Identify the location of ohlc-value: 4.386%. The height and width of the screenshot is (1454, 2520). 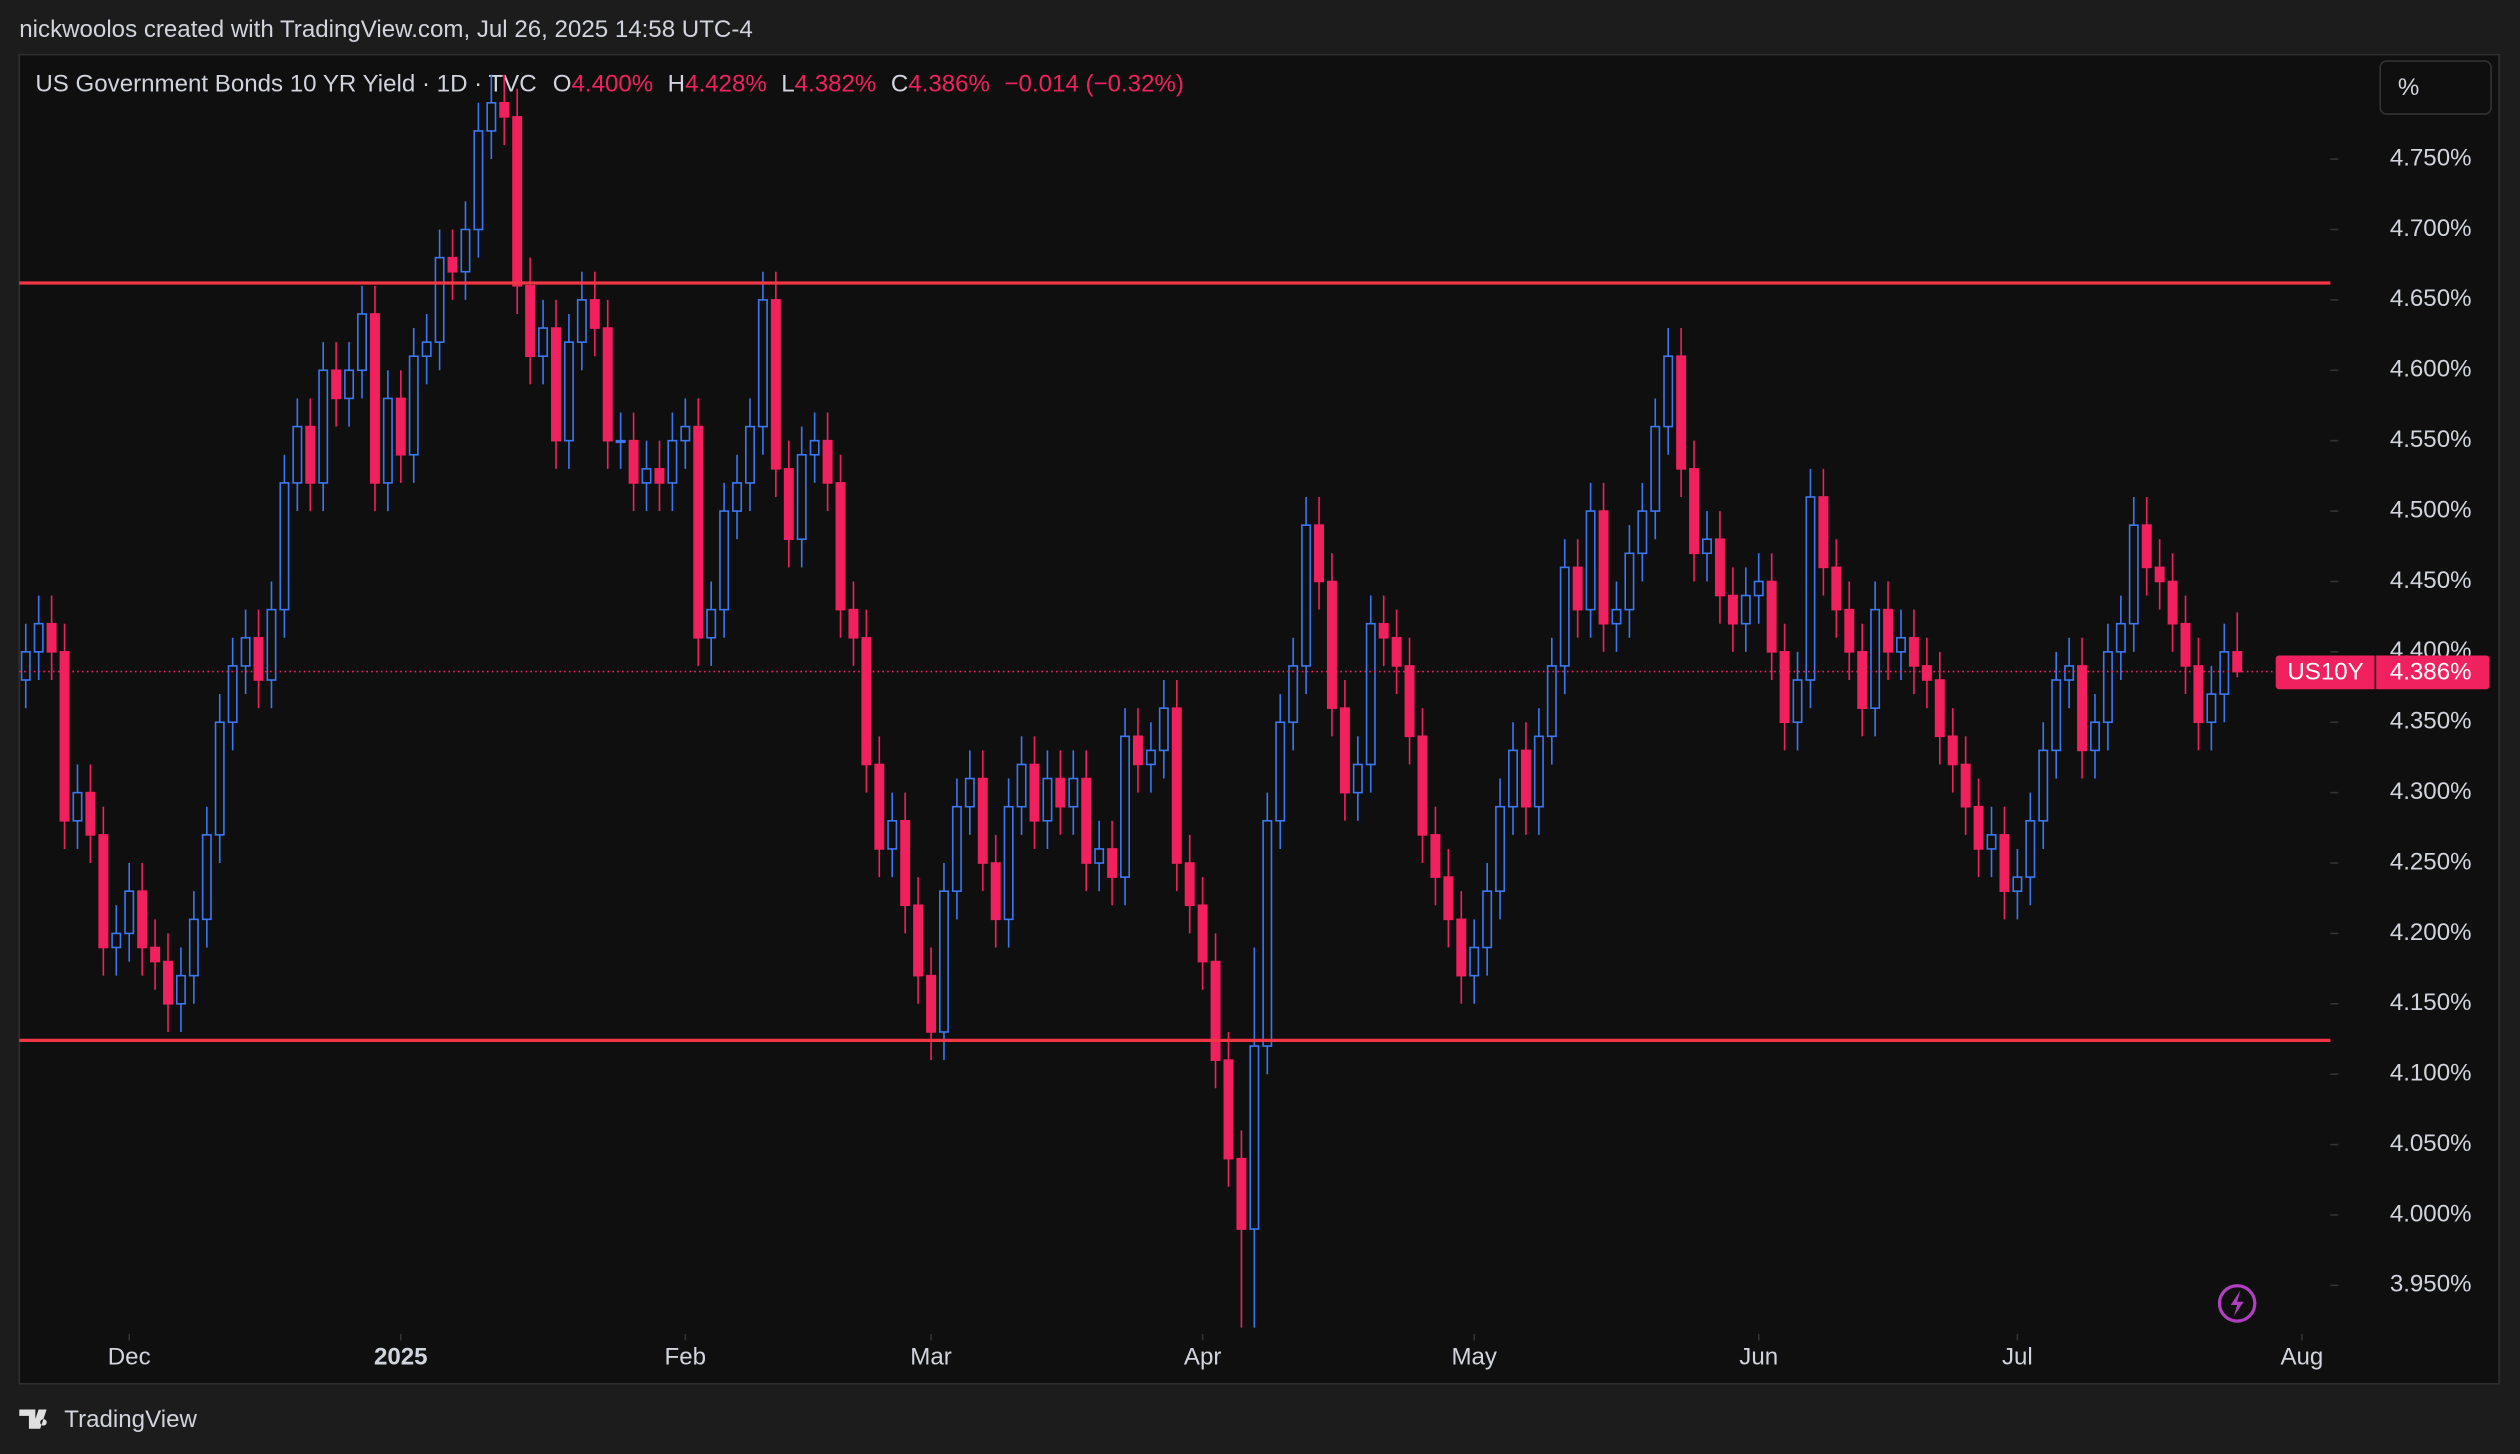
(949, 84).